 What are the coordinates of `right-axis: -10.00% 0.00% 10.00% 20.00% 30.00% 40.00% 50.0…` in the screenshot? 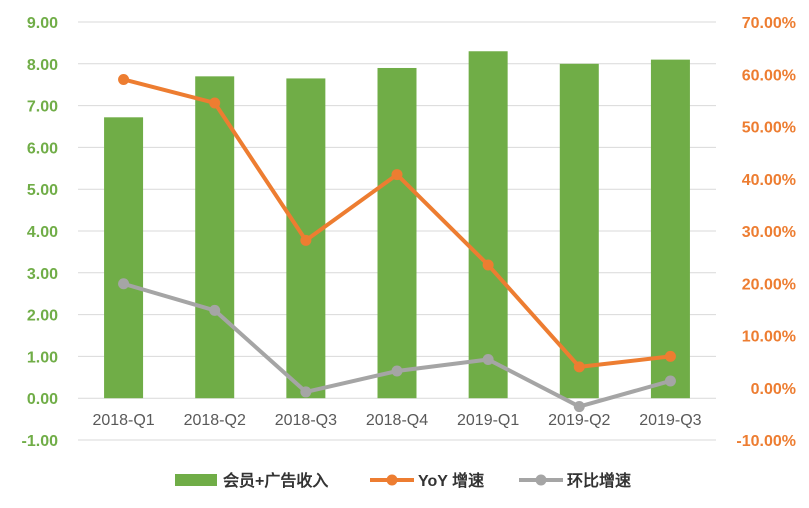 It's located at (766, 232).